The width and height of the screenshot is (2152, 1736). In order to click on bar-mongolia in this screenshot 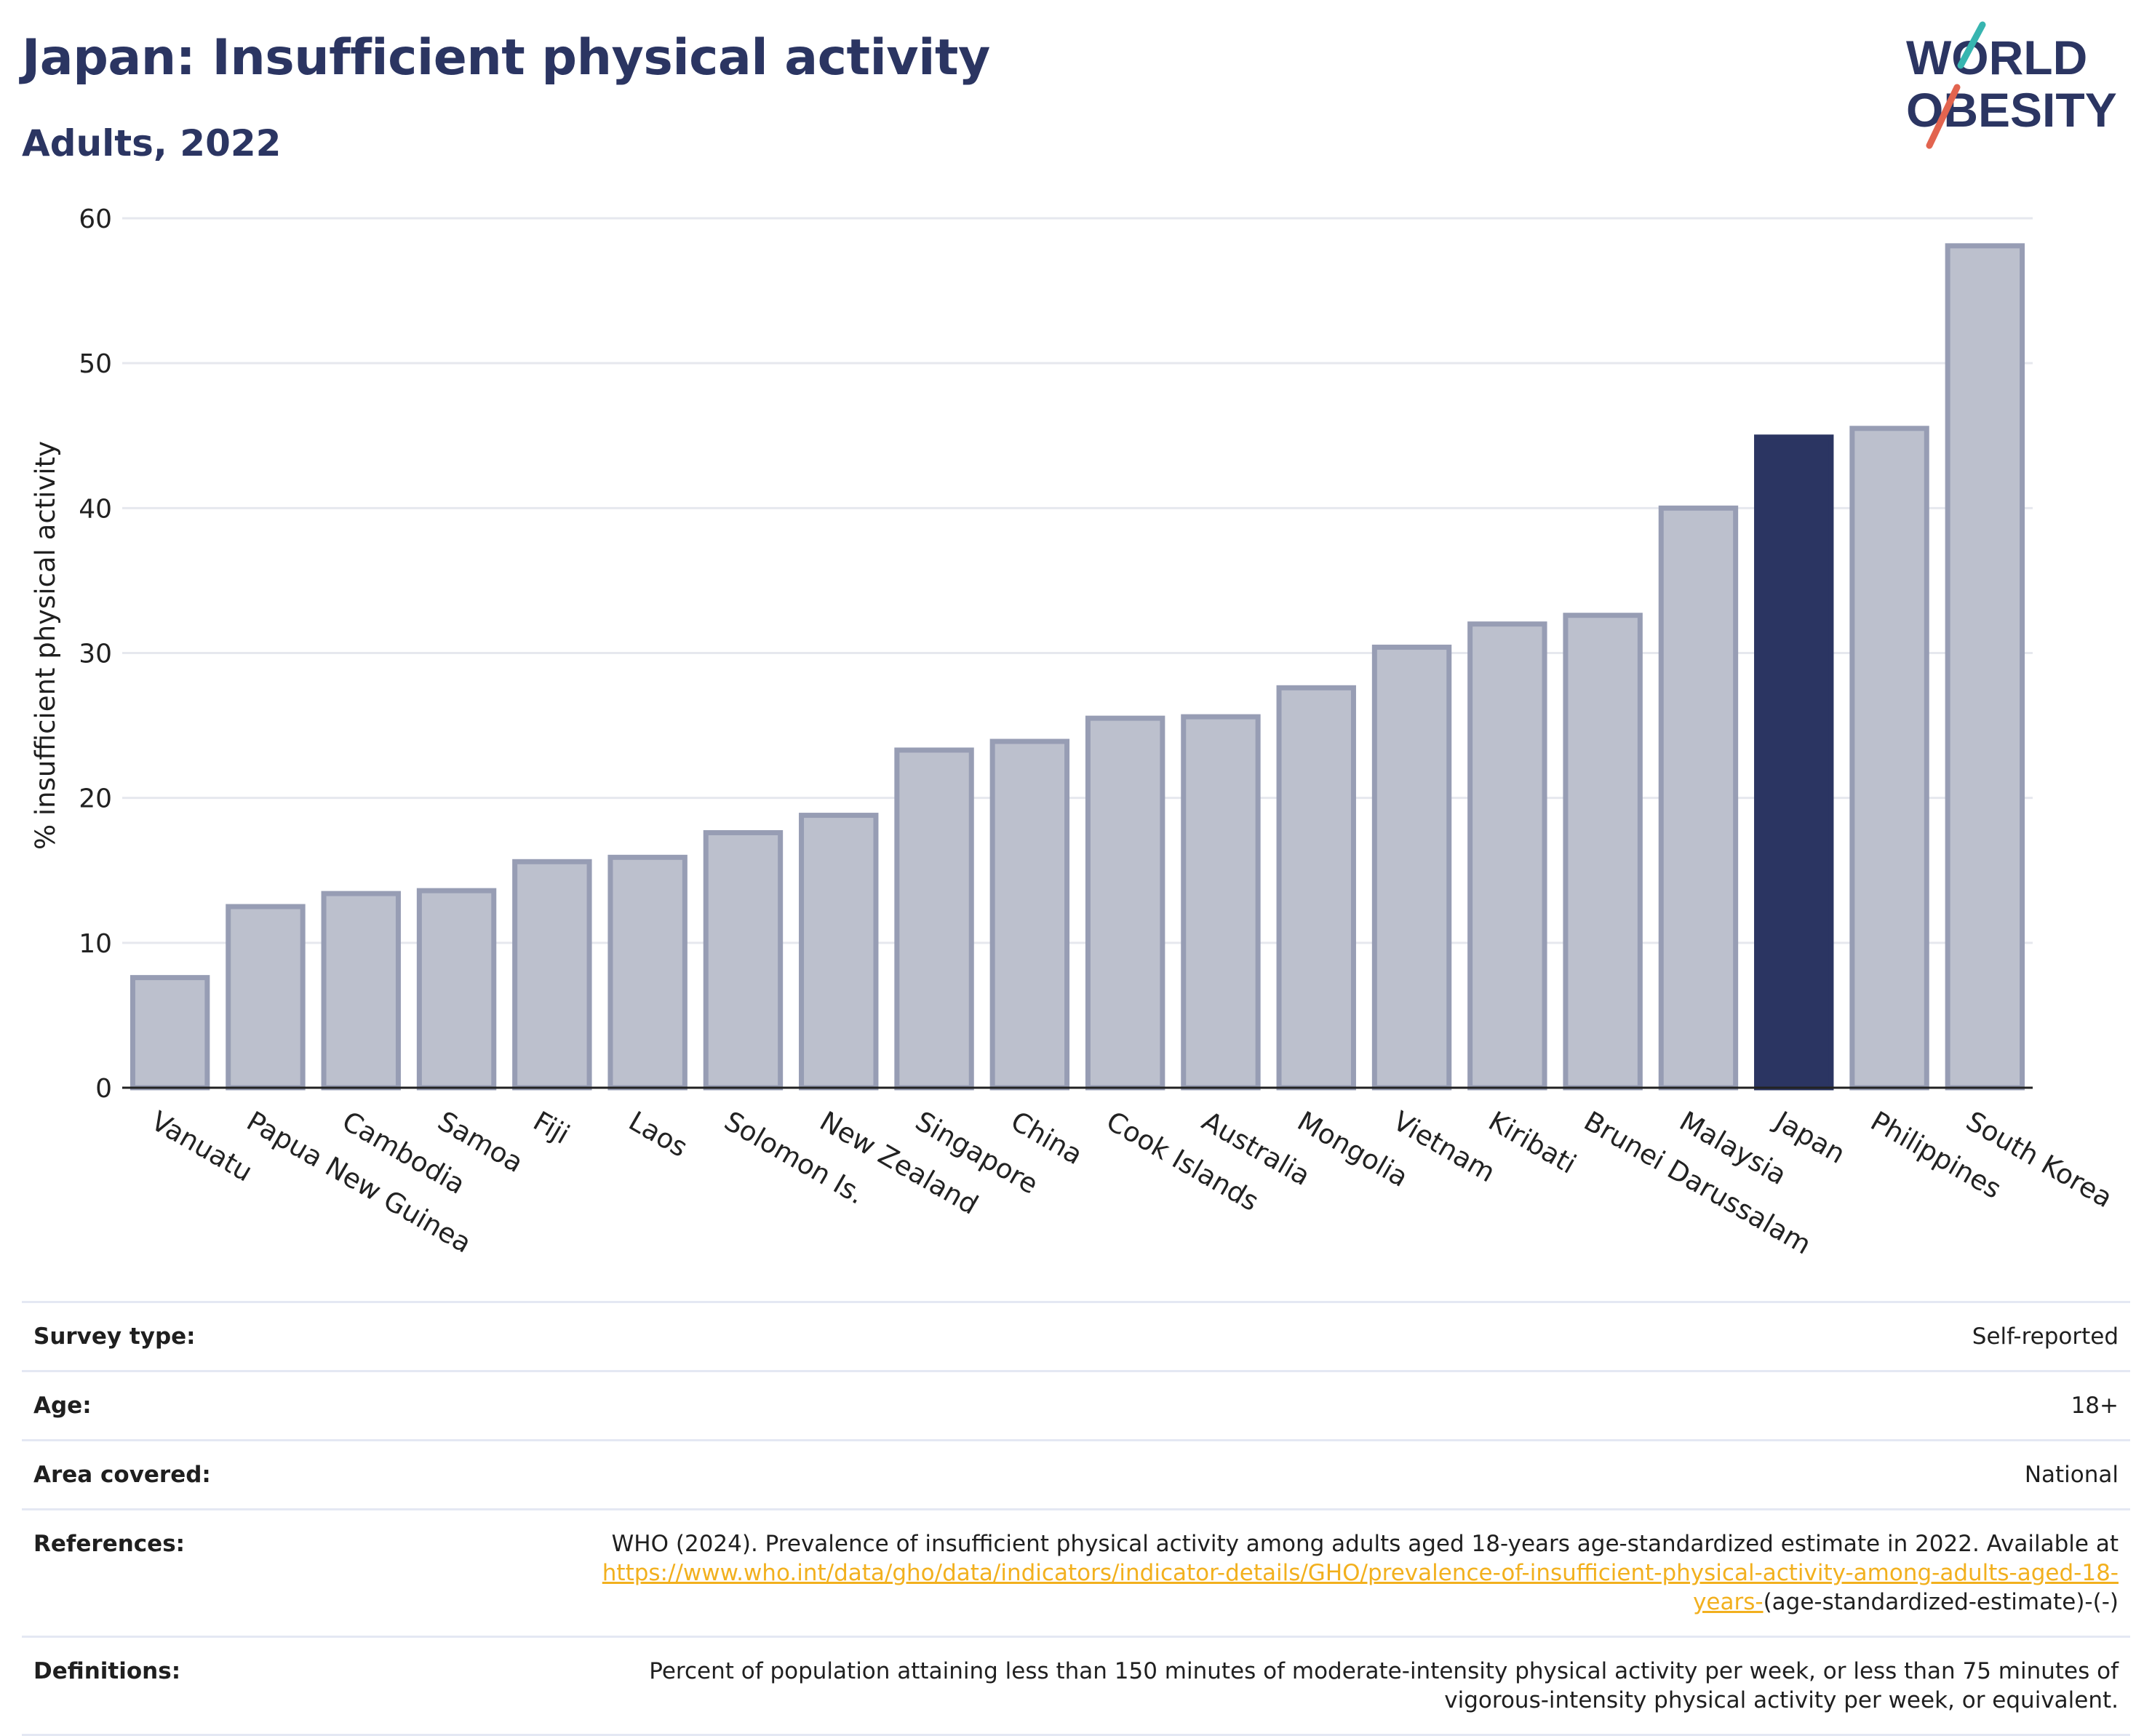, I will do `click(1316, 888)`.